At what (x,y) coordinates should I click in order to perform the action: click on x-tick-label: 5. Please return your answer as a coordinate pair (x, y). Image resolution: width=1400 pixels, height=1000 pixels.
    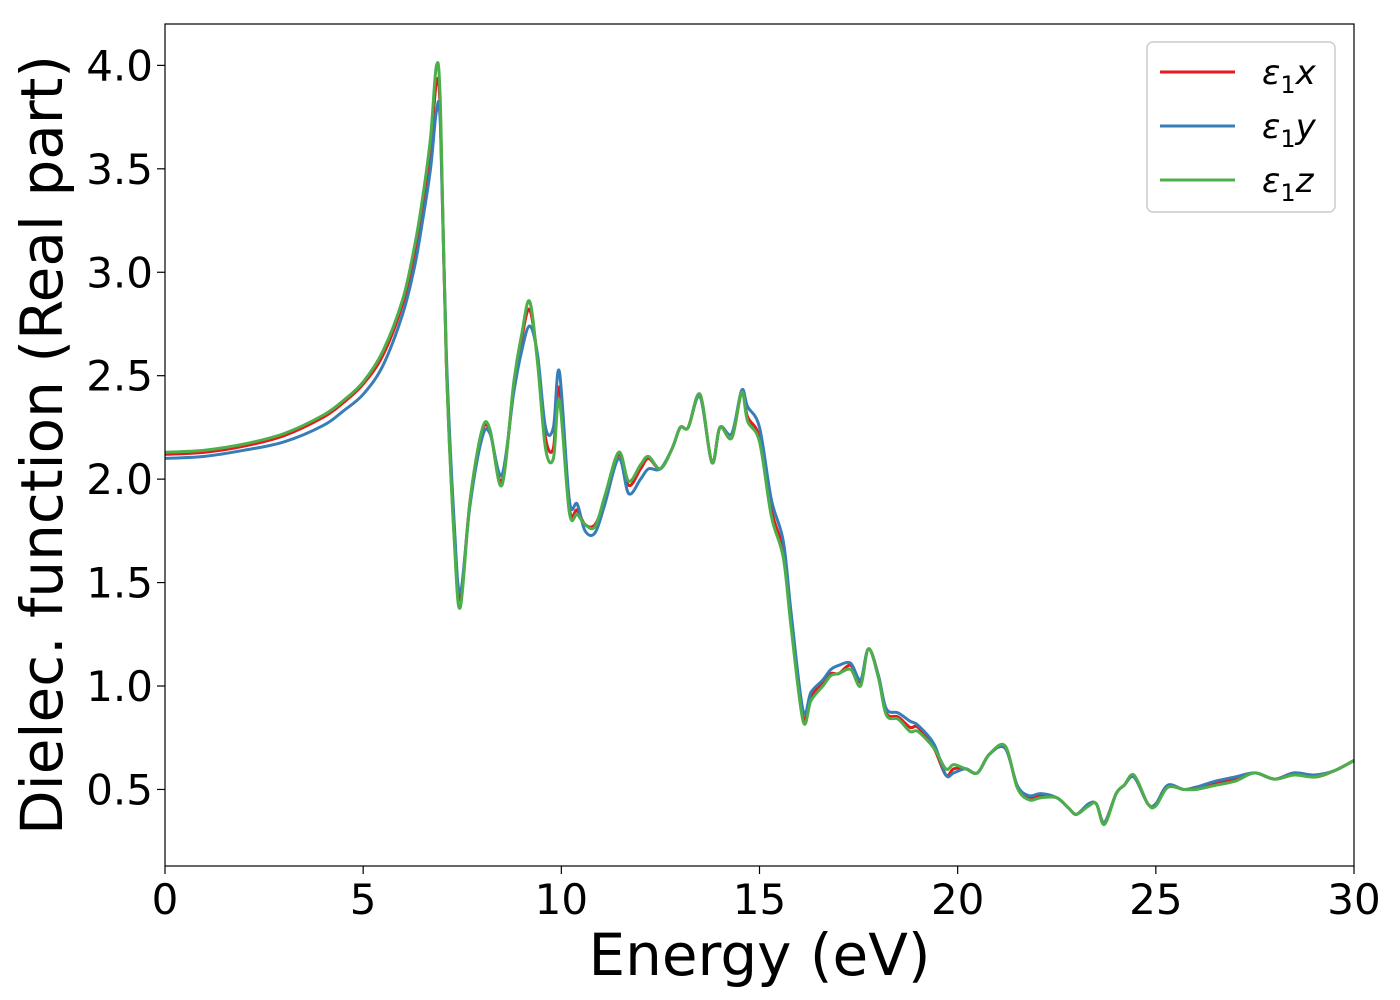
    Looking at the image, I should click on (363, 899).